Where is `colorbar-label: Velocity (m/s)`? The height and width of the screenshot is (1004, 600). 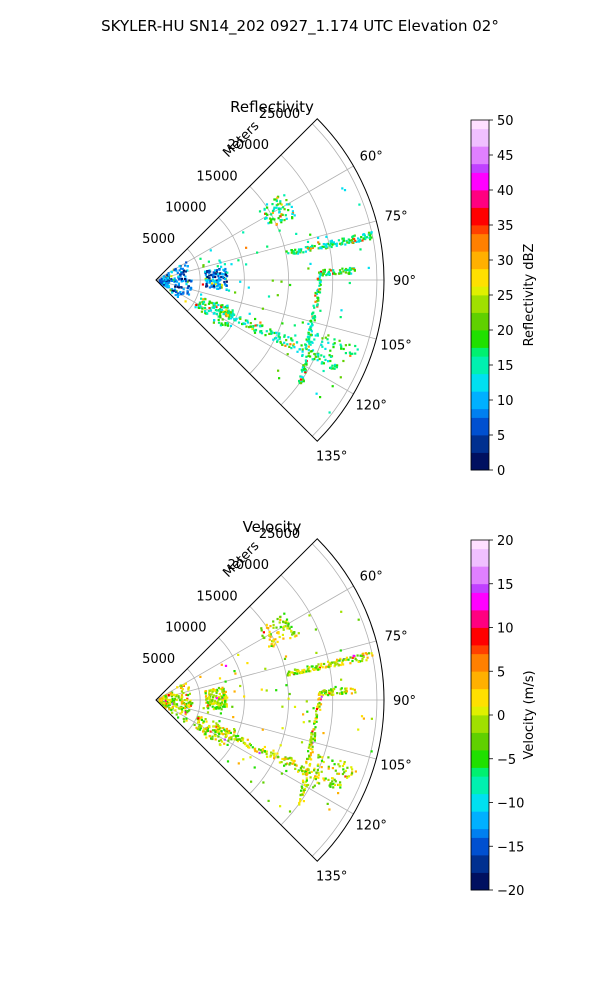
colorbar-label: Velocity (m/s) is located at coordinates (529, 714).